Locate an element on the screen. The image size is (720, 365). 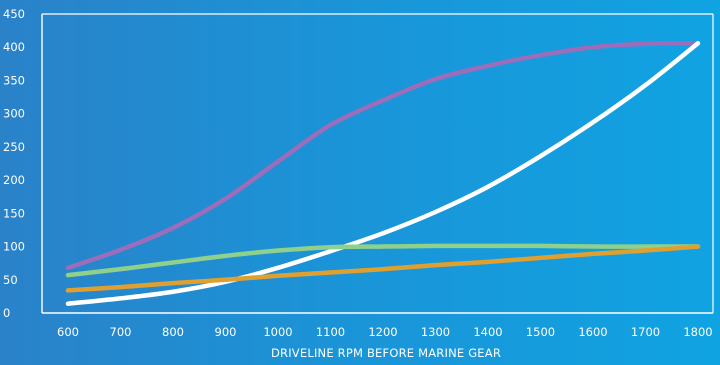
series-line-orange is located at coordinates (383, 268).